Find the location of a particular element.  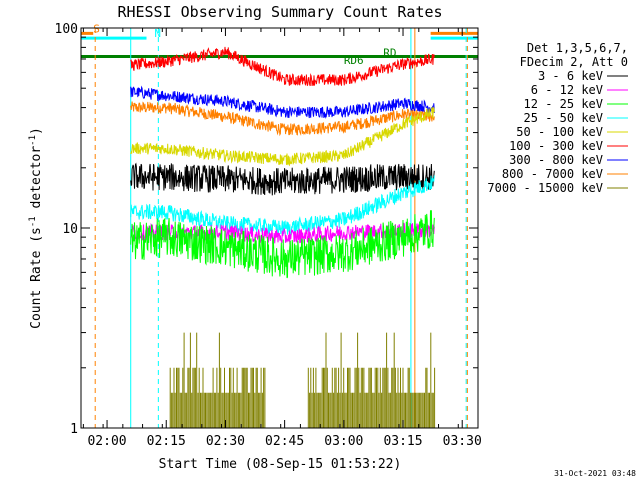

legend-header-1: Det 1,3,5,6,7, is located at coordinates (577, 48).